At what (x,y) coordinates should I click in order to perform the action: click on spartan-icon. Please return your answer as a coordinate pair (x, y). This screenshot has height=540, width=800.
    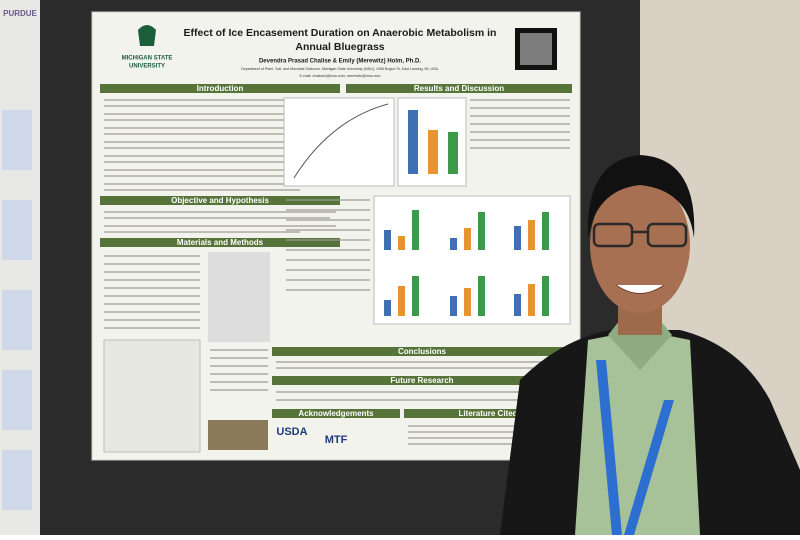
    Looking at the image, I should click on (147, 35).